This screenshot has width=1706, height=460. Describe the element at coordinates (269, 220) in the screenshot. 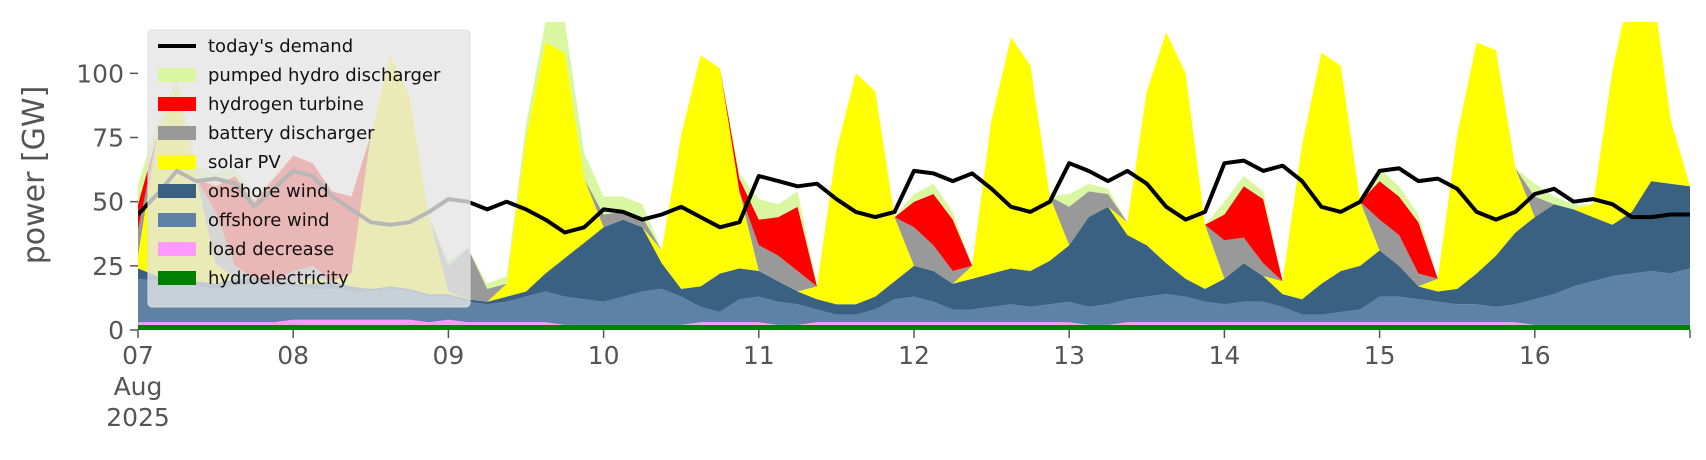

I see `legend-label-offshore-wind: offshore wind` at that location.